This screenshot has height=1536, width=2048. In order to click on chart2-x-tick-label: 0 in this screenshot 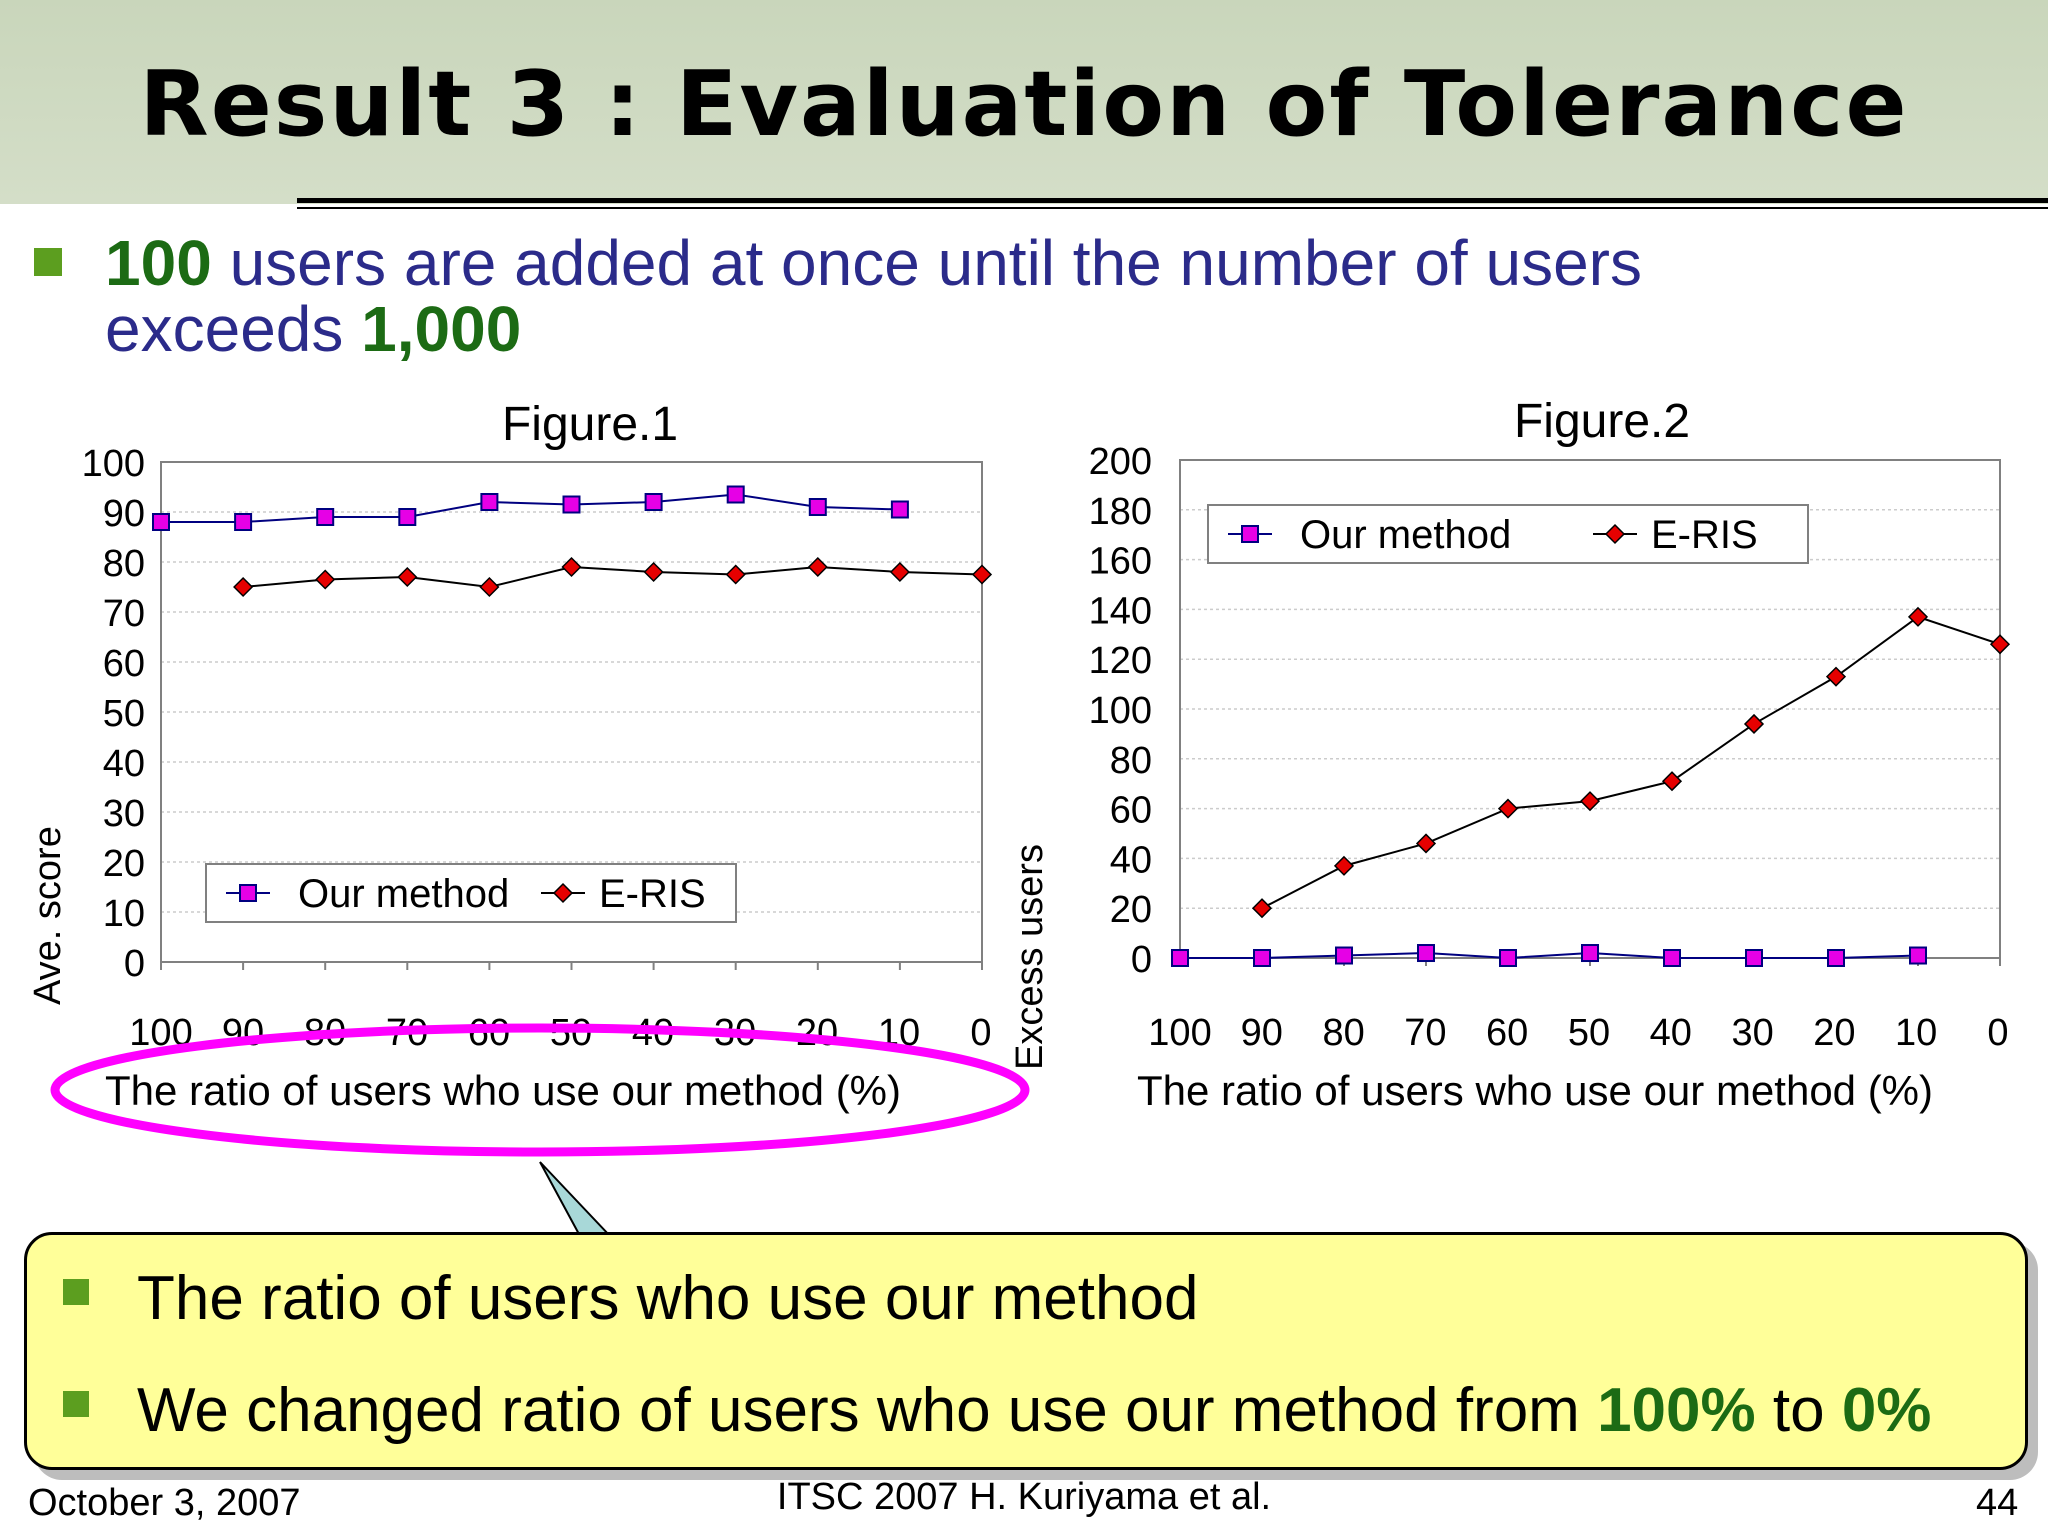, I will do `click(1997, 1033)`.